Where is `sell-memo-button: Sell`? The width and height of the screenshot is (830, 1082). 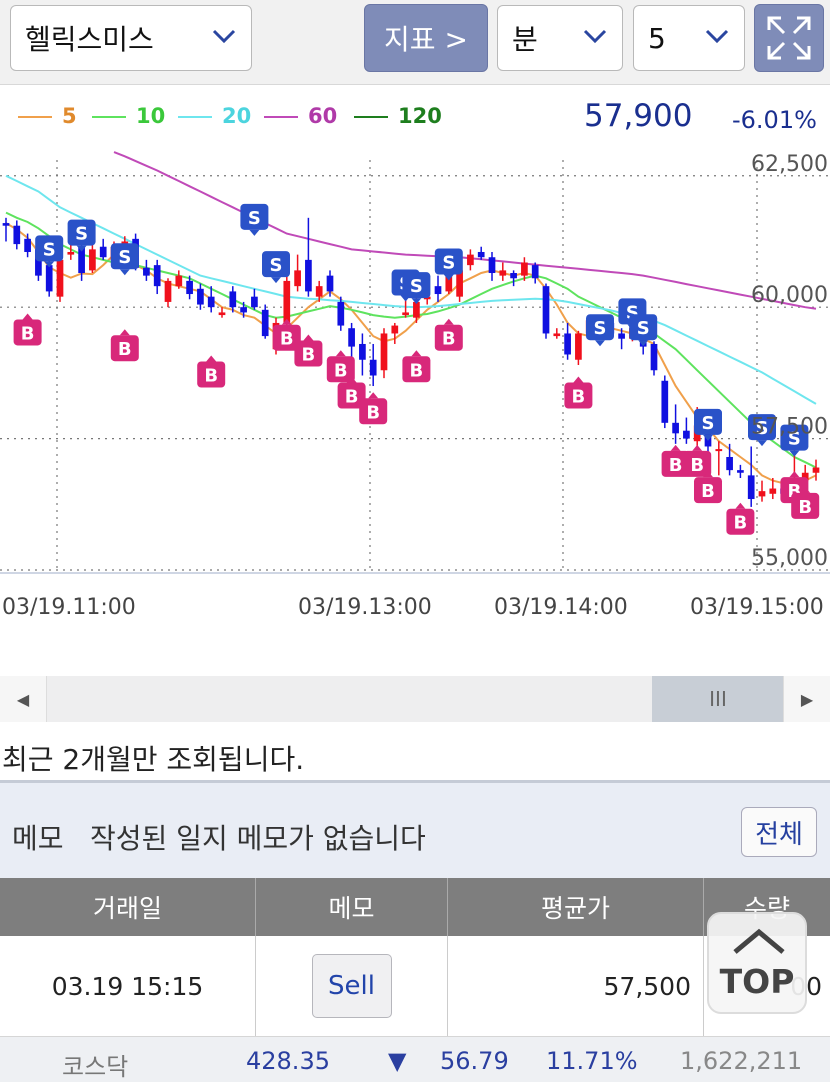 sell-memo-button: Sell is located at coordinates (351, 986).